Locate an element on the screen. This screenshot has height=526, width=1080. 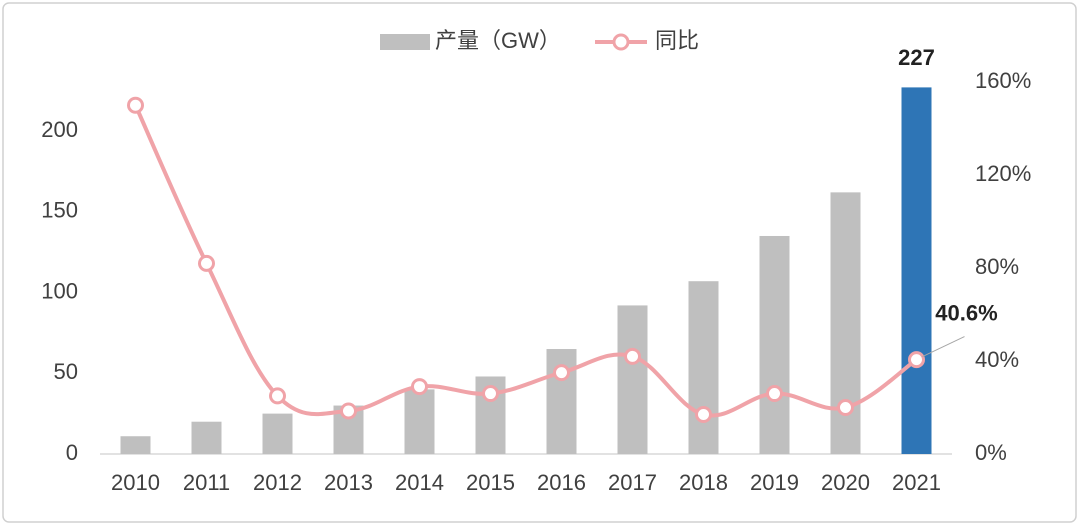
x-tick-label: 2015 is located at coordinates (490, 482).